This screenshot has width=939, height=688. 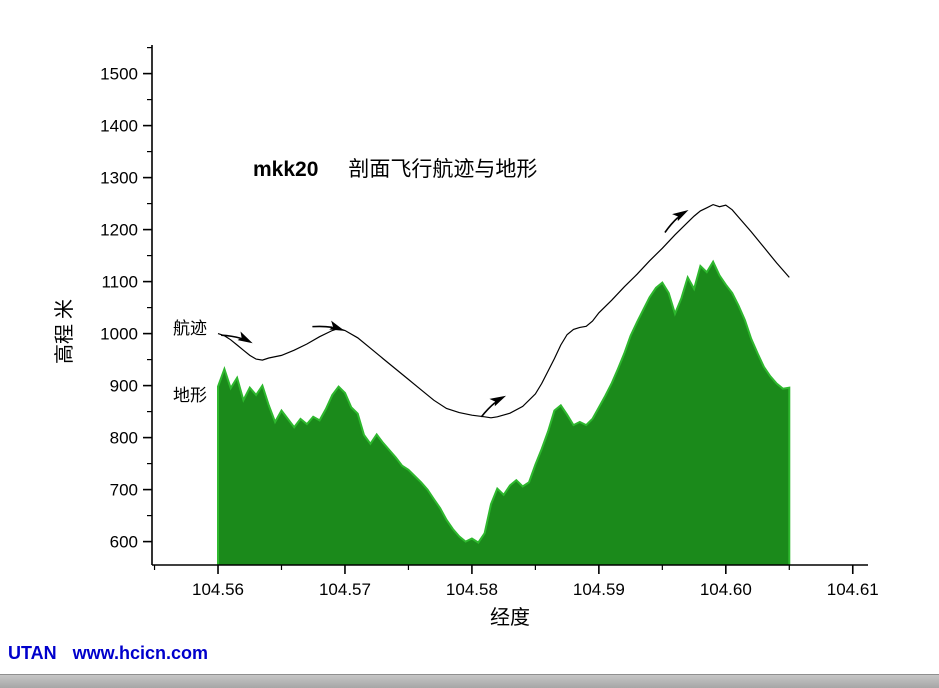 What do you see at coordinates (119, 74) in the screenshot?
I see `y-tick-label: 1500` at bounding box center [119, 74].